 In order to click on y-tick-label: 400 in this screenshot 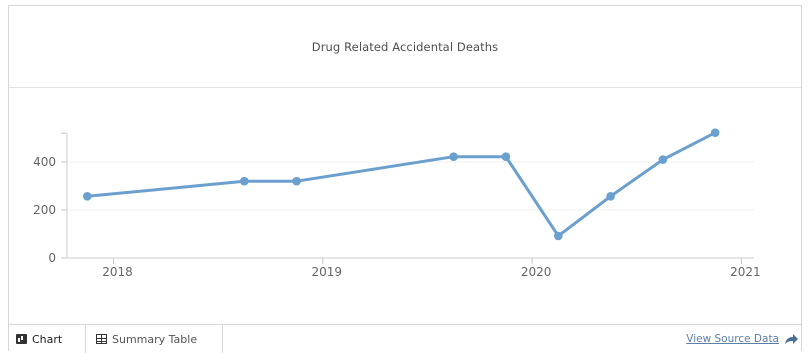, I will do `click(44, 162)`.